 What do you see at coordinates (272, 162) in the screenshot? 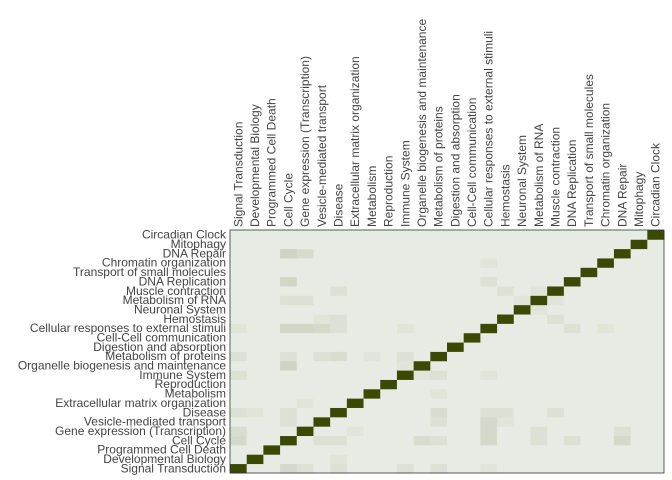
I see `x-tick-label: Programmed Cell Death` at bounding box center [272, 162].